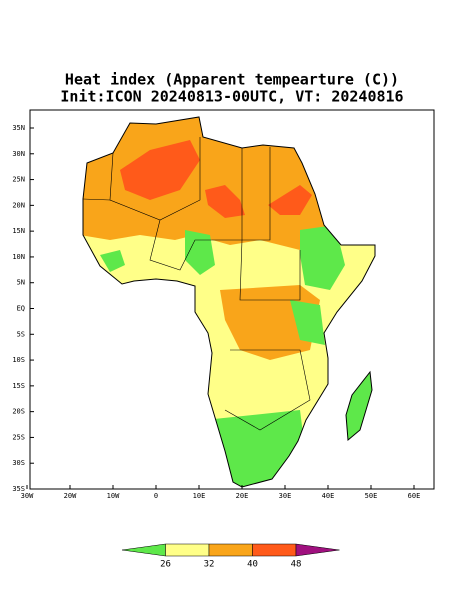 The height and width of the screenshot is (600, 463). Describe the element at coordinates (27, 496) in the screenshot. I see `lon-label: 30W` at that location.